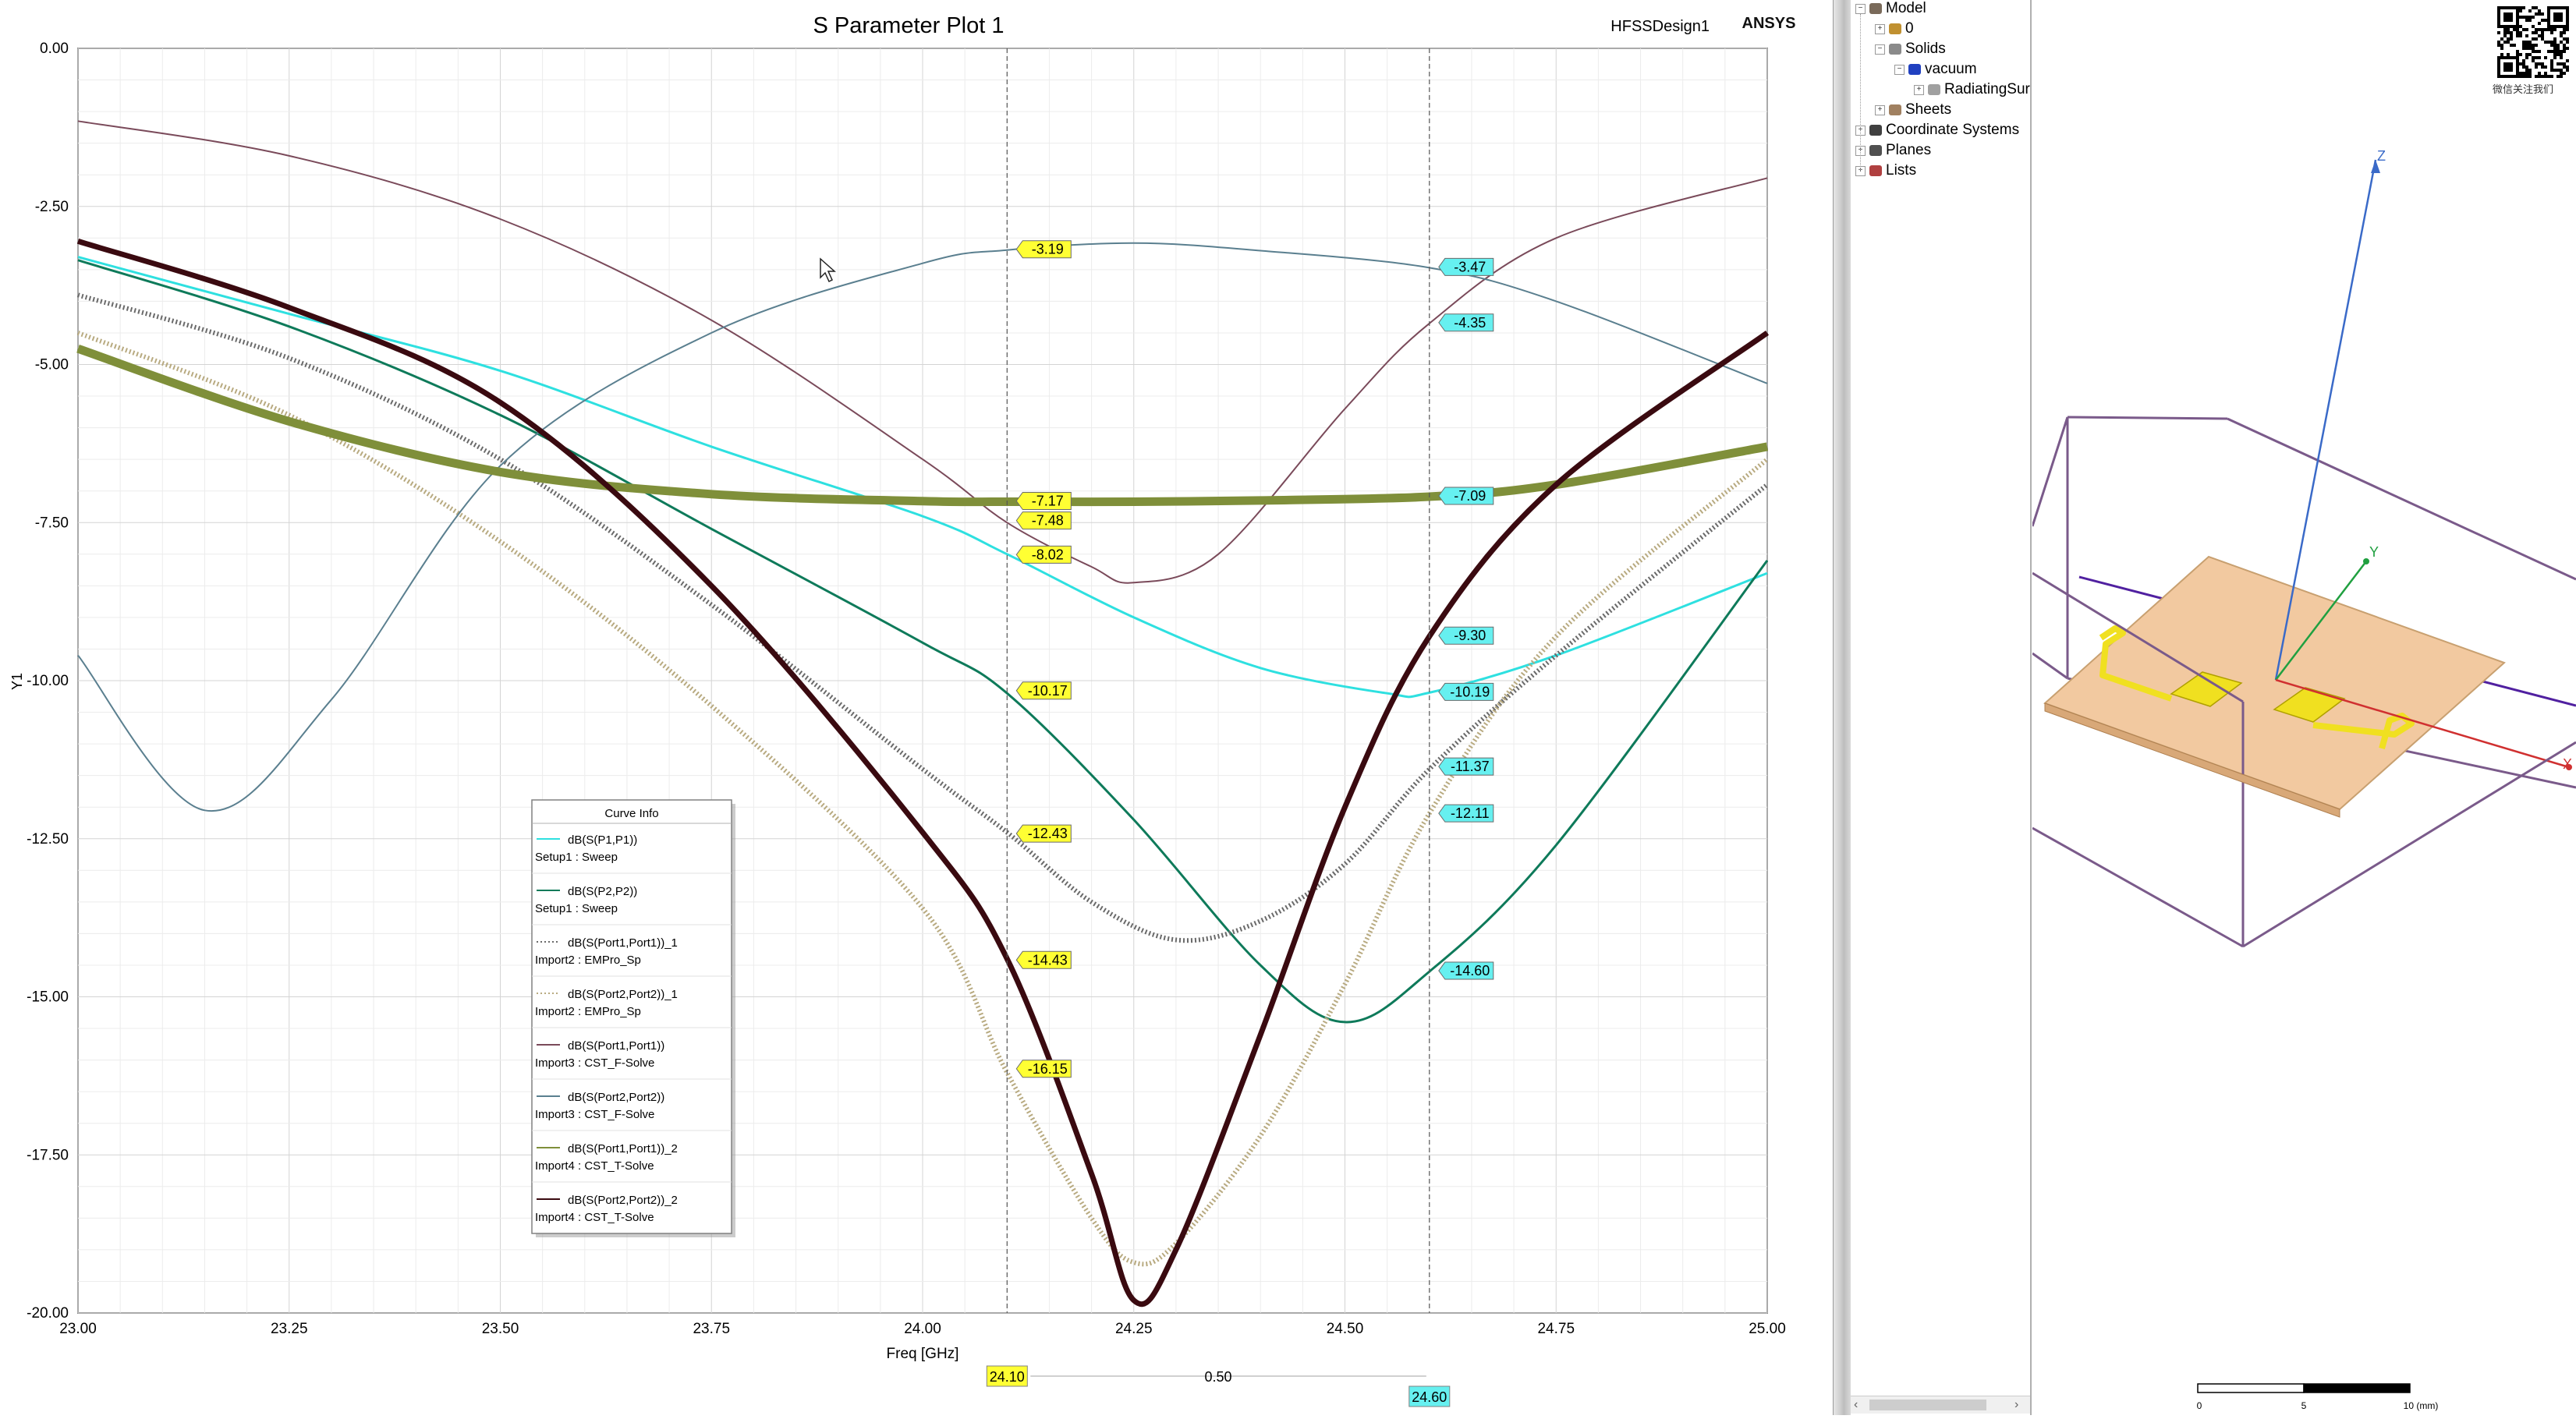 This screenshot has width=2576, height=1419. I want to click on mouse-cursor-icon, so click(828, 270).